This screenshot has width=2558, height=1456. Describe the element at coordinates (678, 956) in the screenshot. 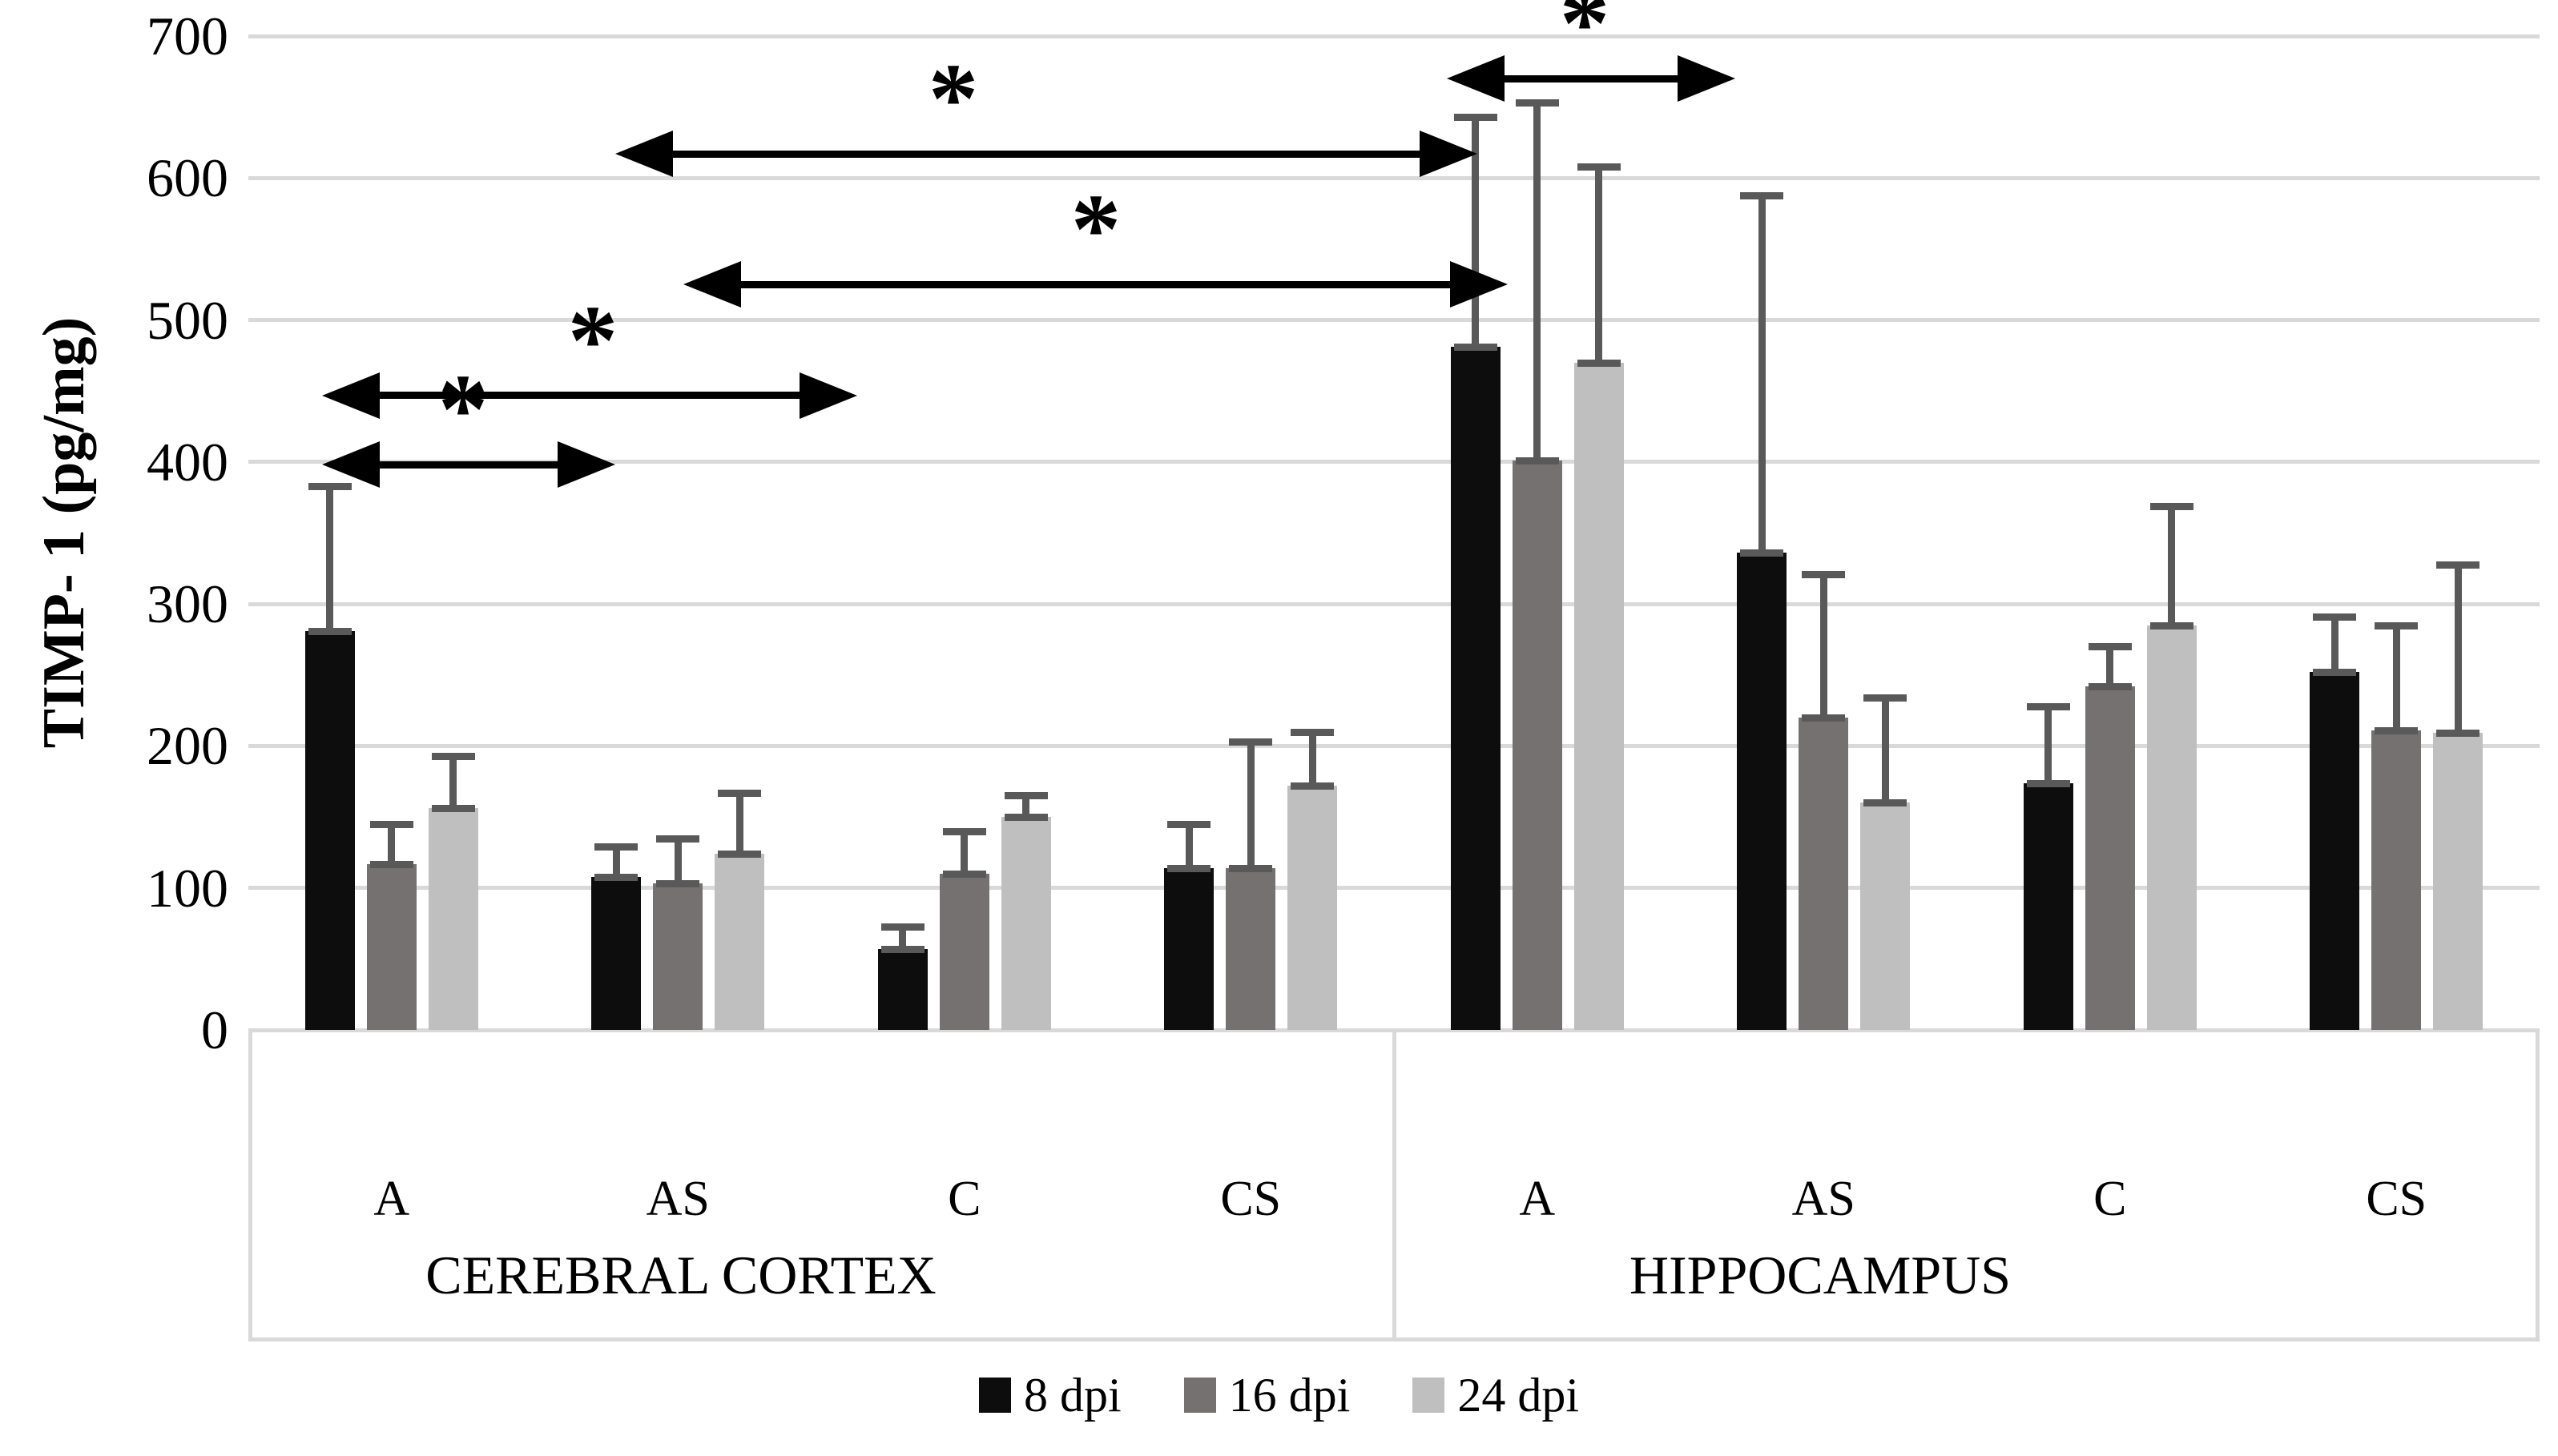

I see `bar-cerebral-cortex-as-16dpi` at that location.